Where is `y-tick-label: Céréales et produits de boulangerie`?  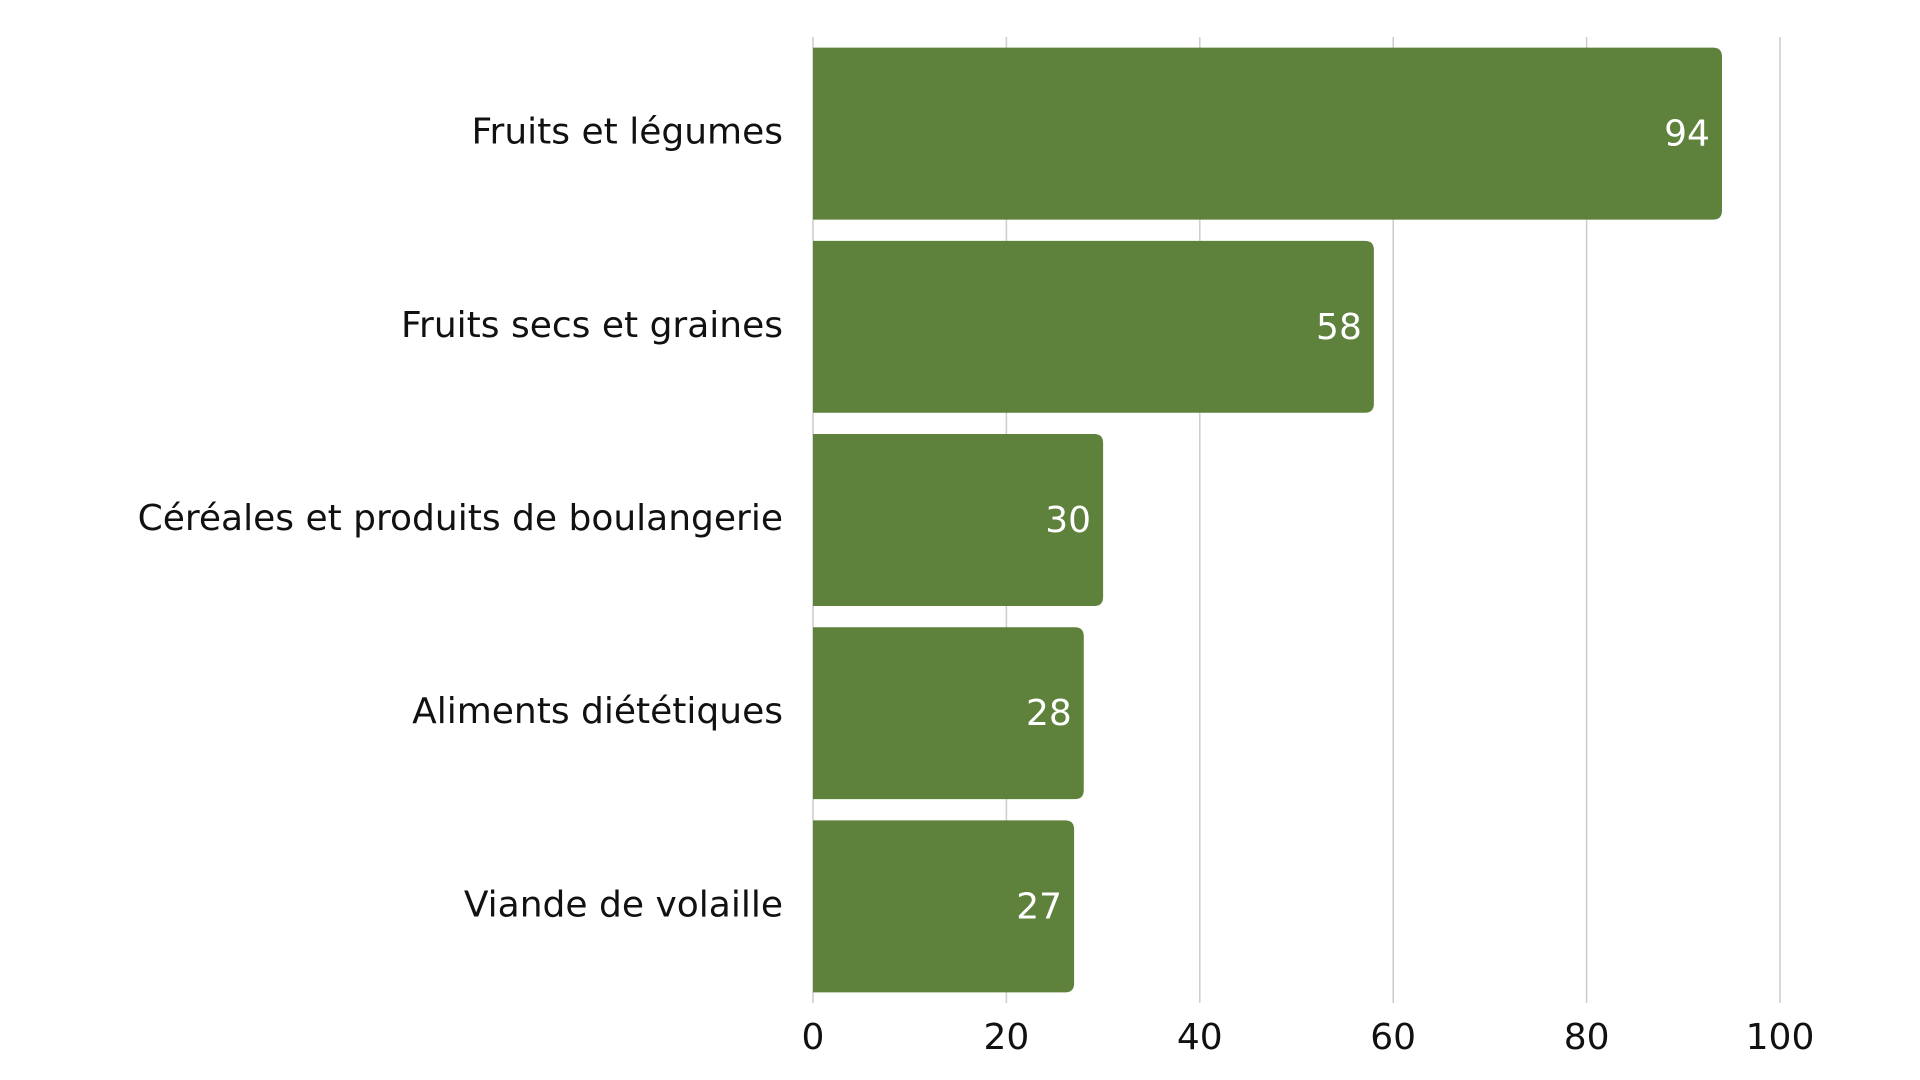
y-tick-label: Céréales et produits de boulangerie is located at coordinates (460, 518).